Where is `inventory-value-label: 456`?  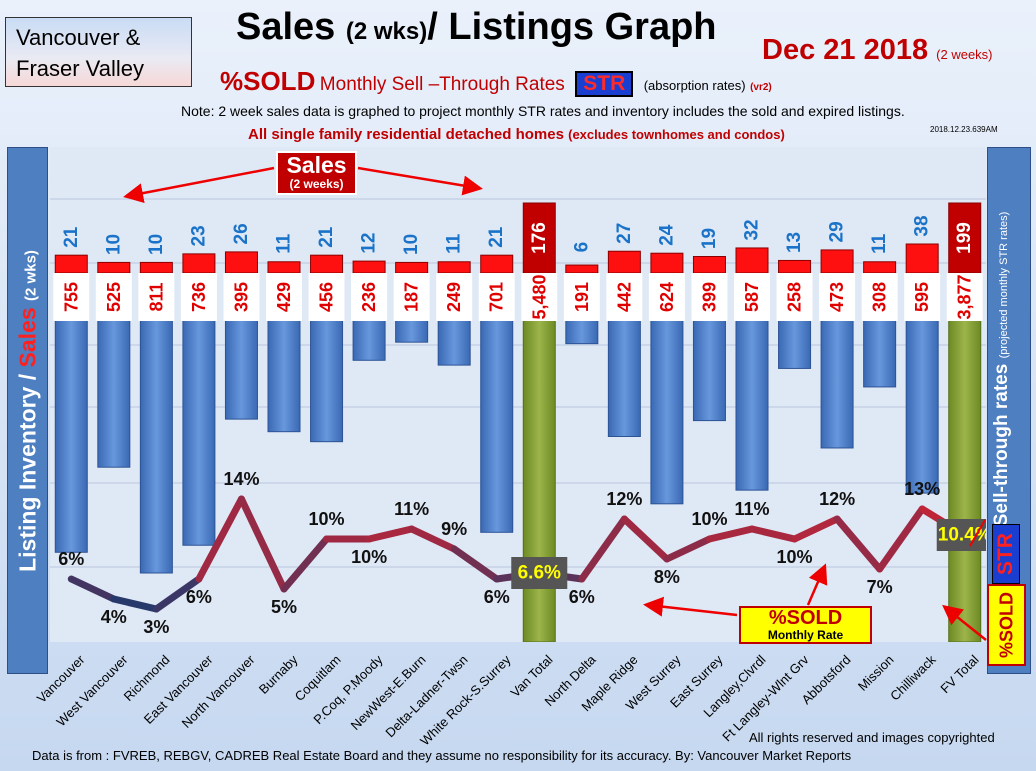
inventory-value-label: 456 is located at coordinates (327, 297).